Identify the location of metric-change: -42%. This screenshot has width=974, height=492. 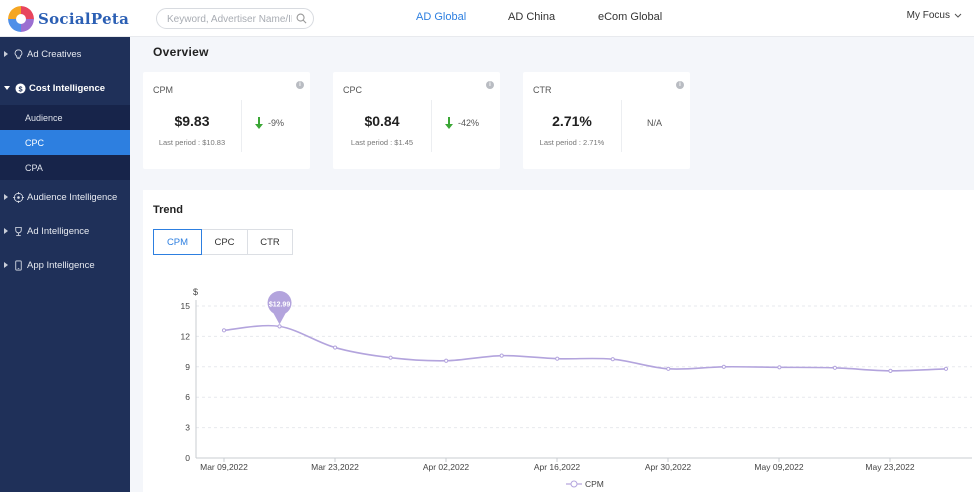
(462, 123).